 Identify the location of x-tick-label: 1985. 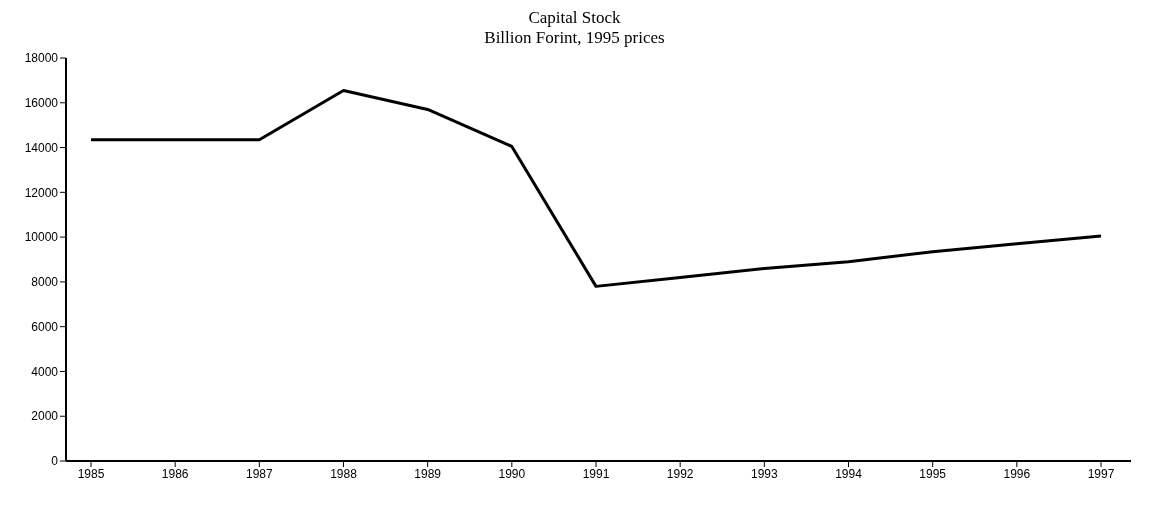
(91, 473).